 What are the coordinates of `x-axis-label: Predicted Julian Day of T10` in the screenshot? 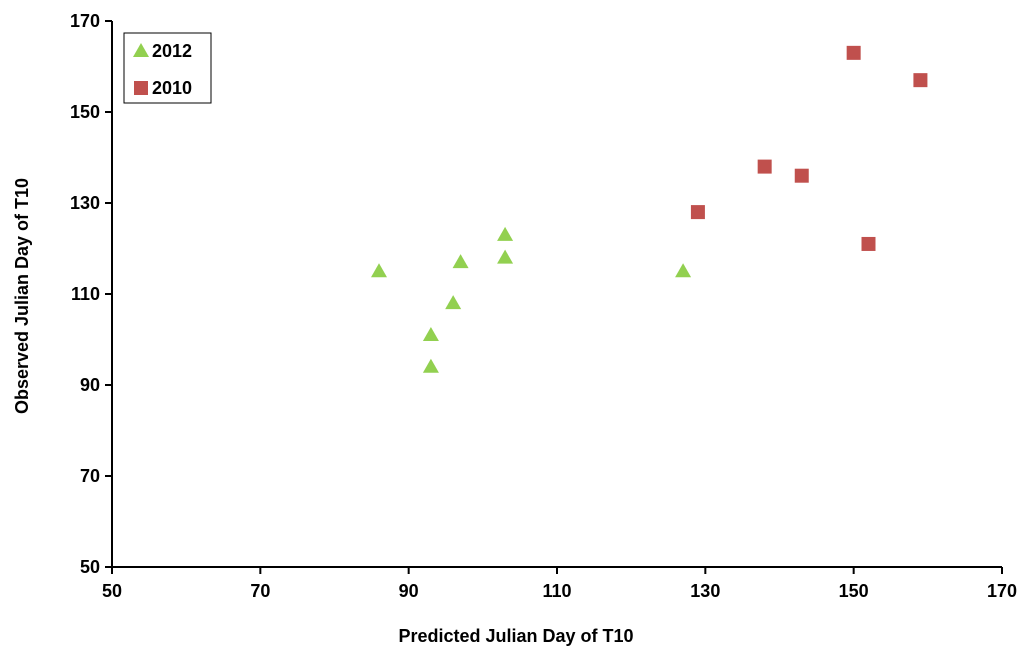 It's located at (515, 636).